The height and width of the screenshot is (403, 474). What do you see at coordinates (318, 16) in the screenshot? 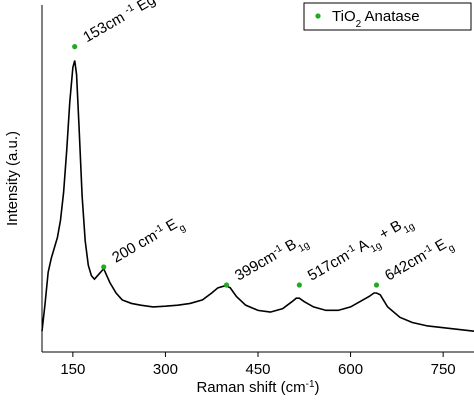
I see `legend-marker` at bounding box center [318, 16].